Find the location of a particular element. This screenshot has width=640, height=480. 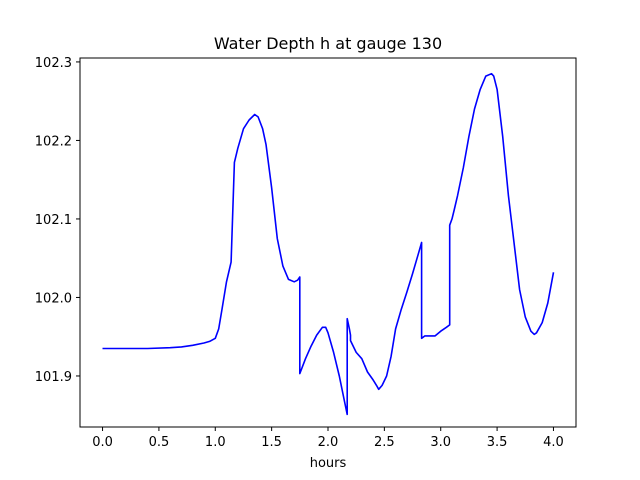

x-axis: 0.0 0.5 1.0 1.5 2.0 2.5 3.0 3.5 4.0 is located at coordinates (328, 438).